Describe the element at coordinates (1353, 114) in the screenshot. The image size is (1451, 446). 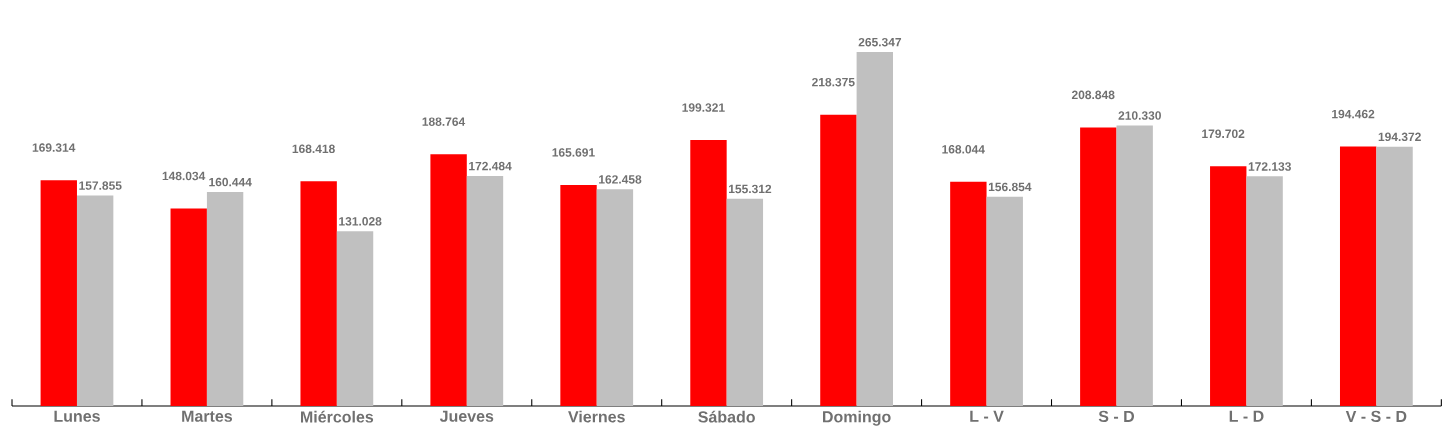
I see `data-label: 194.462` at that location.